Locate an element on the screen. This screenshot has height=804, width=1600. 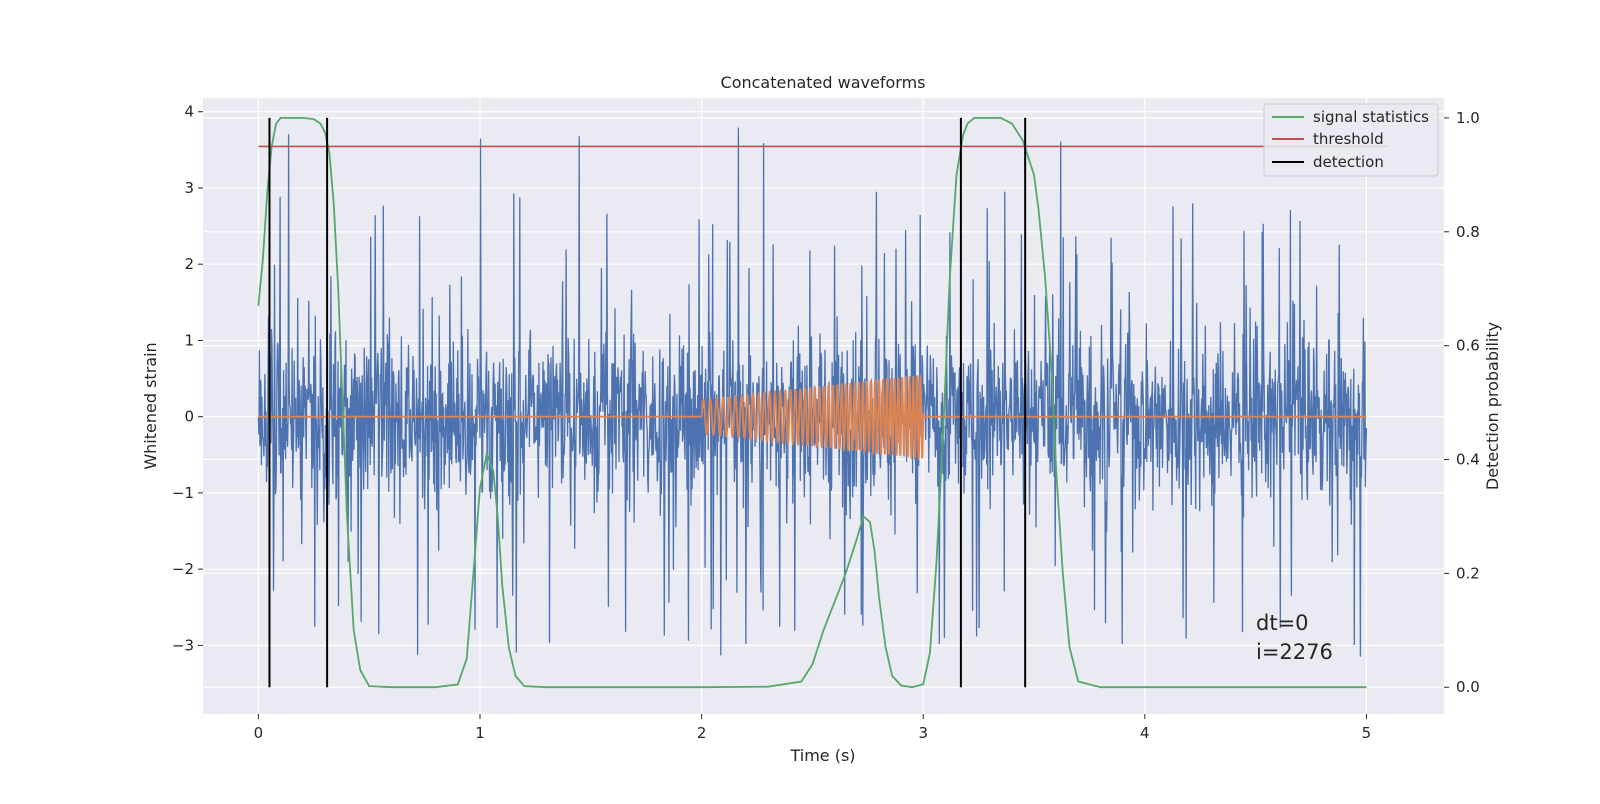
x-tick-label: 1 is located at coordinates (480, 733).